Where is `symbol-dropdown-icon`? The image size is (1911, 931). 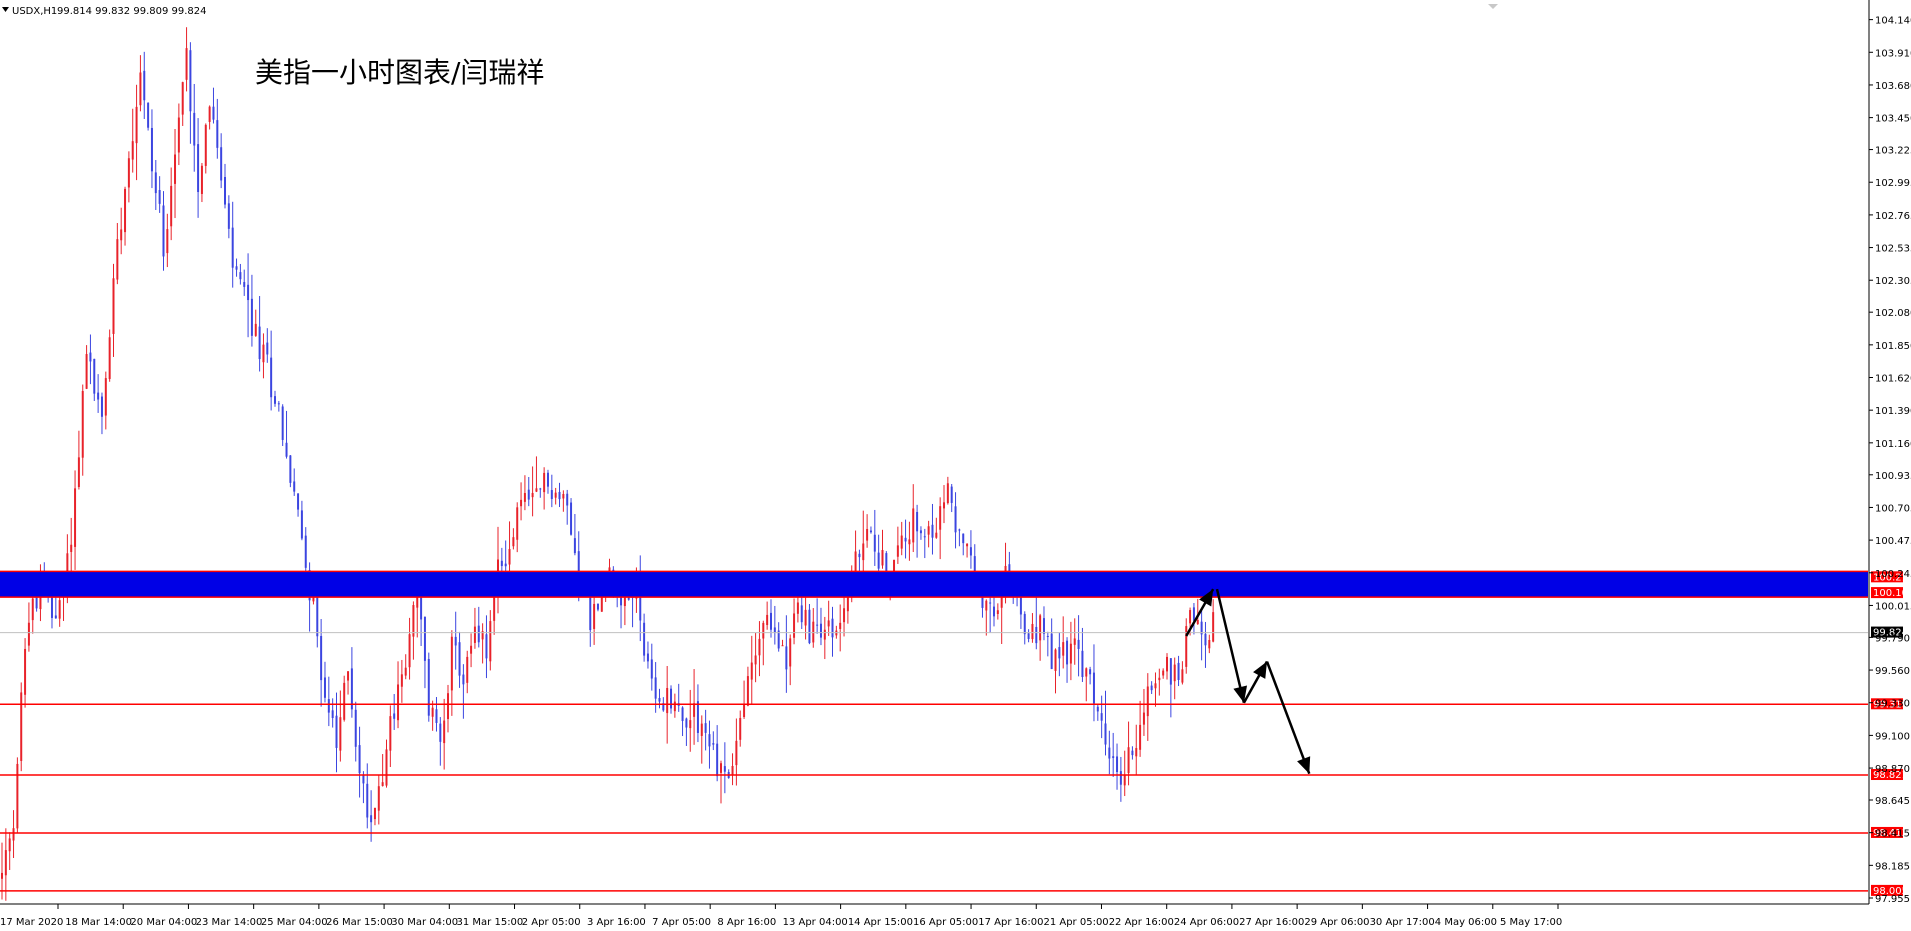 symbol-dropdown-icon is located at coordinates (5, 9).